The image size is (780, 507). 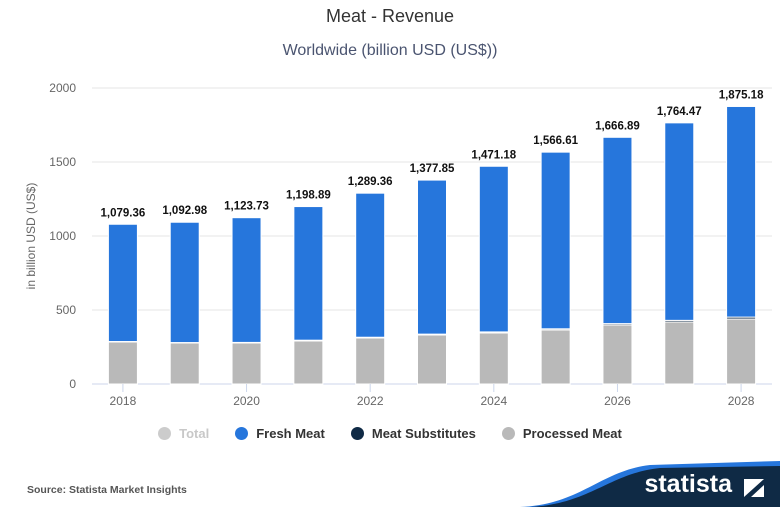 I want to click on chart-title: Meat - Revenue, so click(x=390, y=16).